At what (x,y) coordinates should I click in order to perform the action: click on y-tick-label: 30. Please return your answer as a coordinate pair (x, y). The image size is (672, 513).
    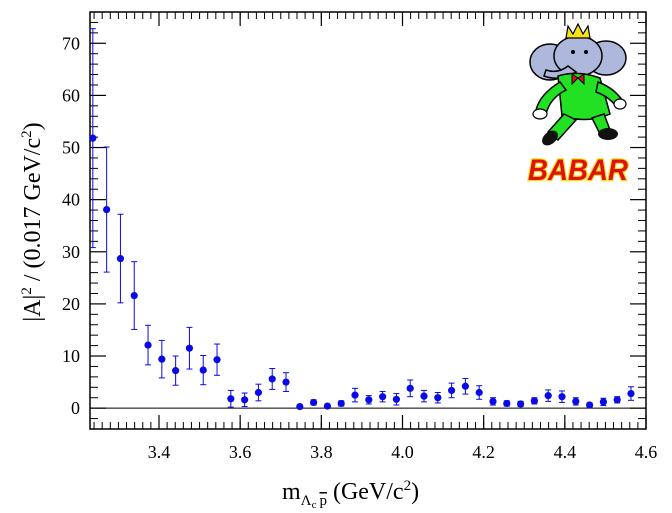
    Looking at the image, I should click on (71, 252).